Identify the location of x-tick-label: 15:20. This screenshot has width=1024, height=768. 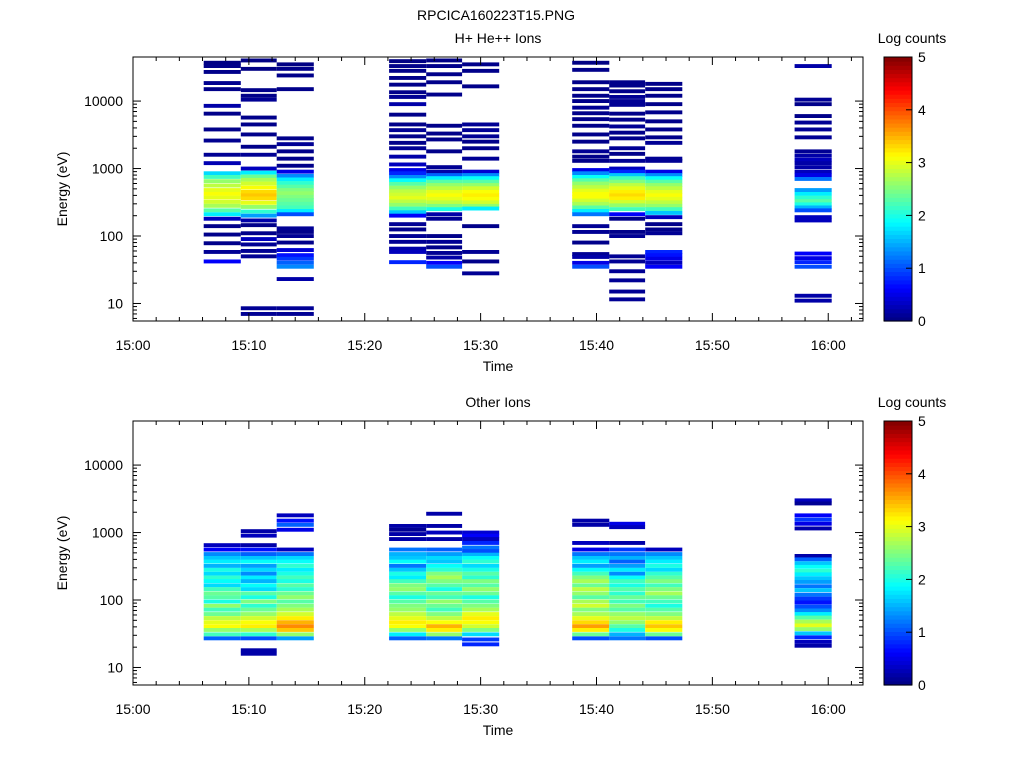
(364, 709).